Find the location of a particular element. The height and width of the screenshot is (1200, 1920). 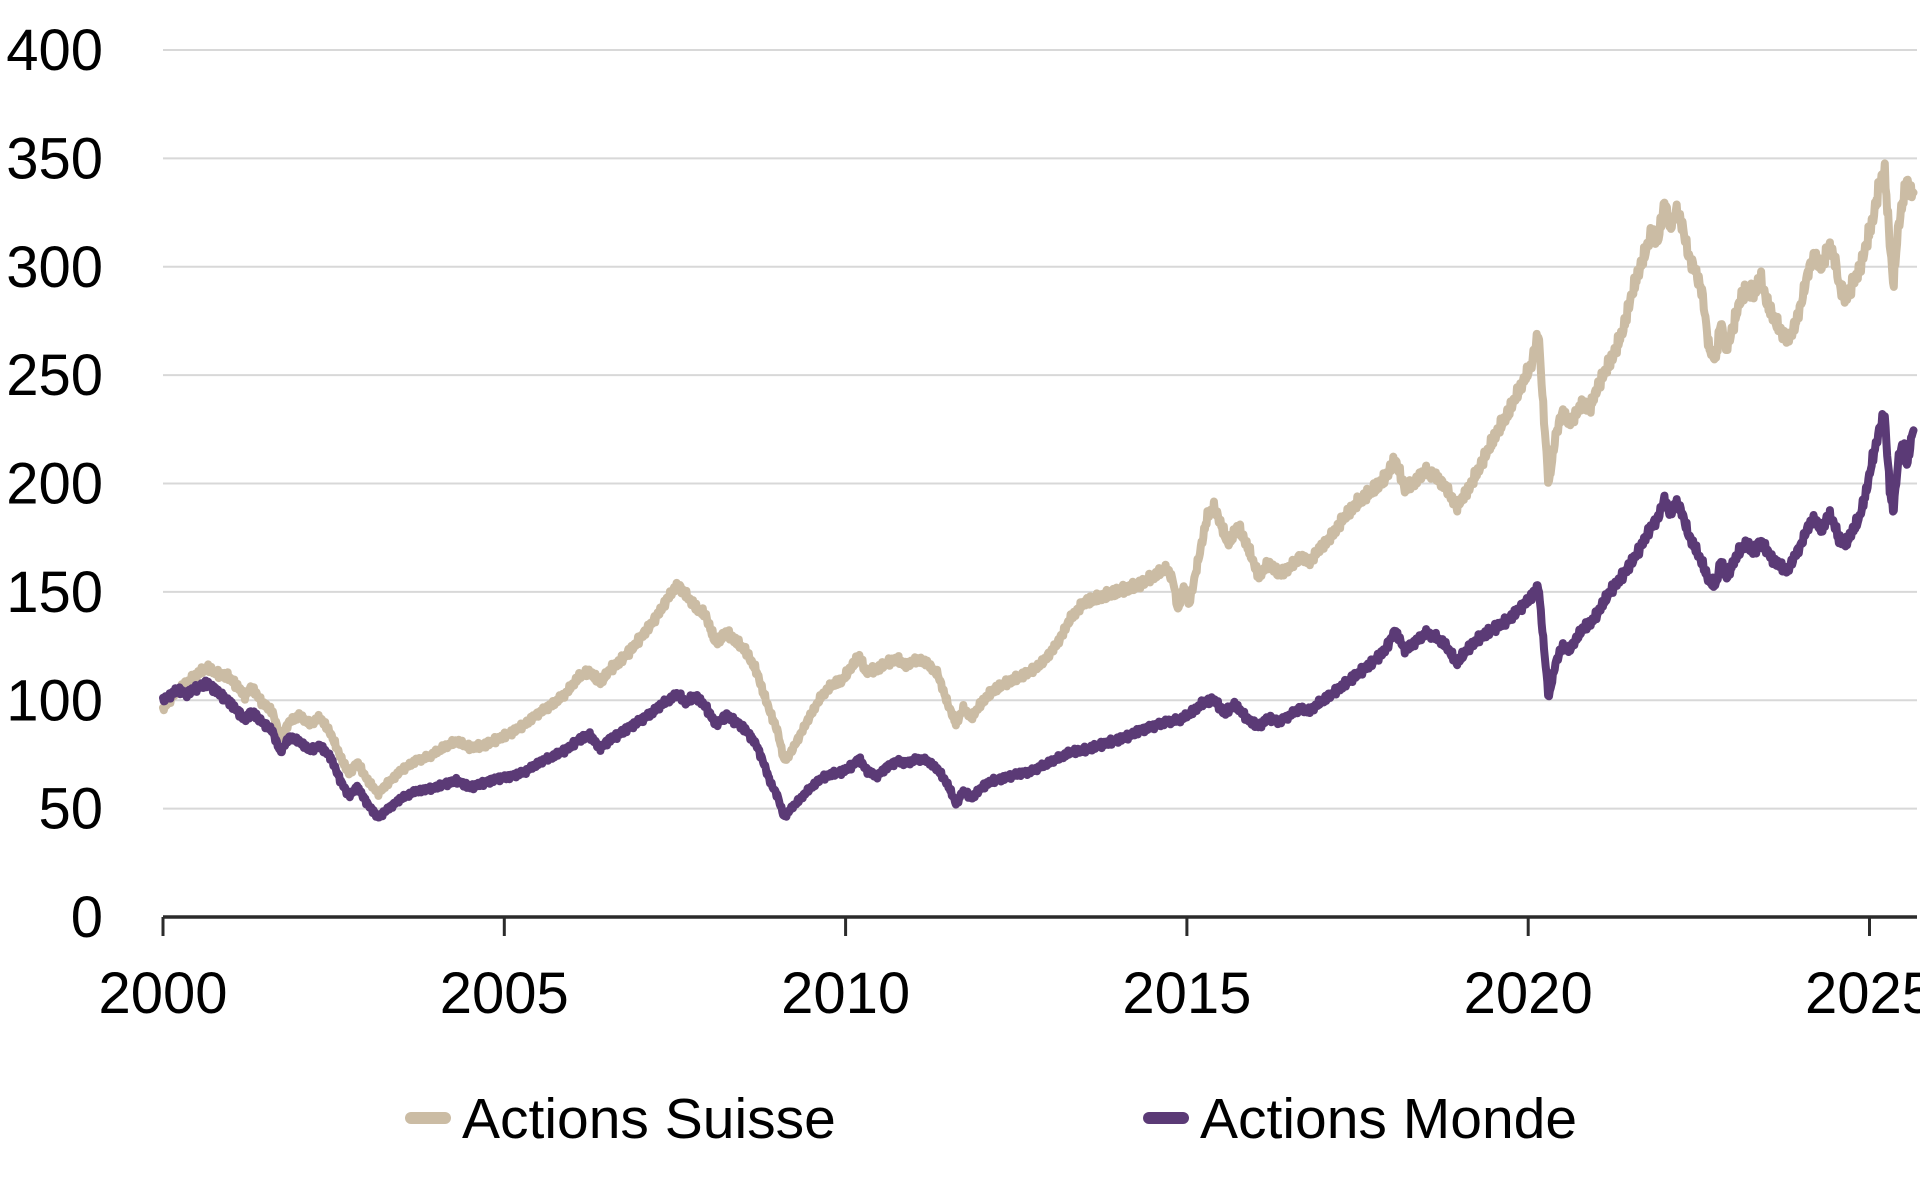

x-tick-label: 2025 is located at coordinates (1862, 993).